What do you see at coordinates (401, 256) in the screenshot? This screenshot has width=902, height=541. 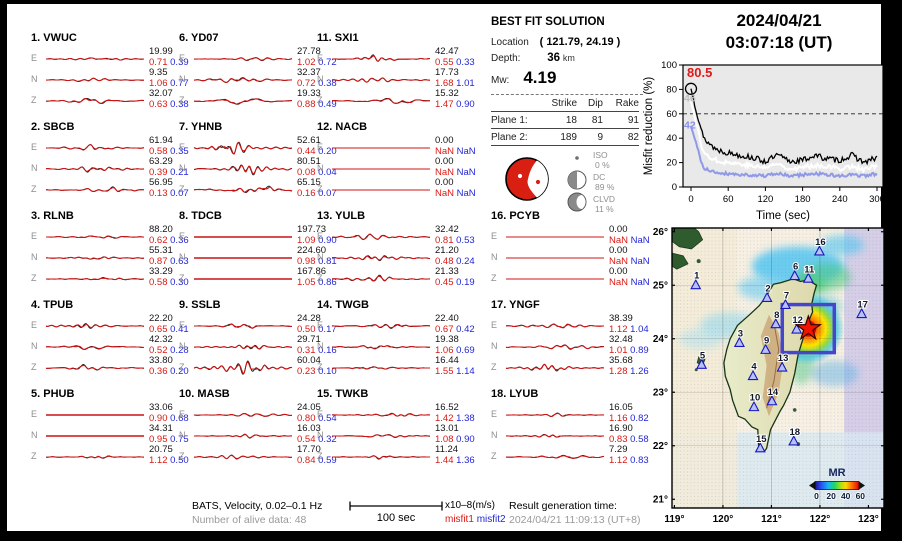 I see `channel-row: N 21.20 0.48 0.24` at bounding box center [401, 256].